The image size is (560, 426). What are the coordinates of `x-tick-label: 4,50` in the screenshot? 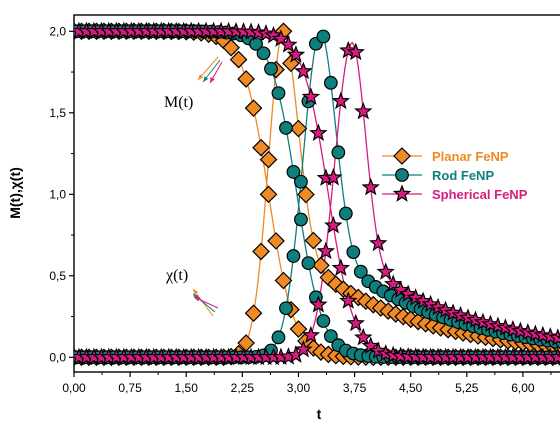 It's located at (411, 388).